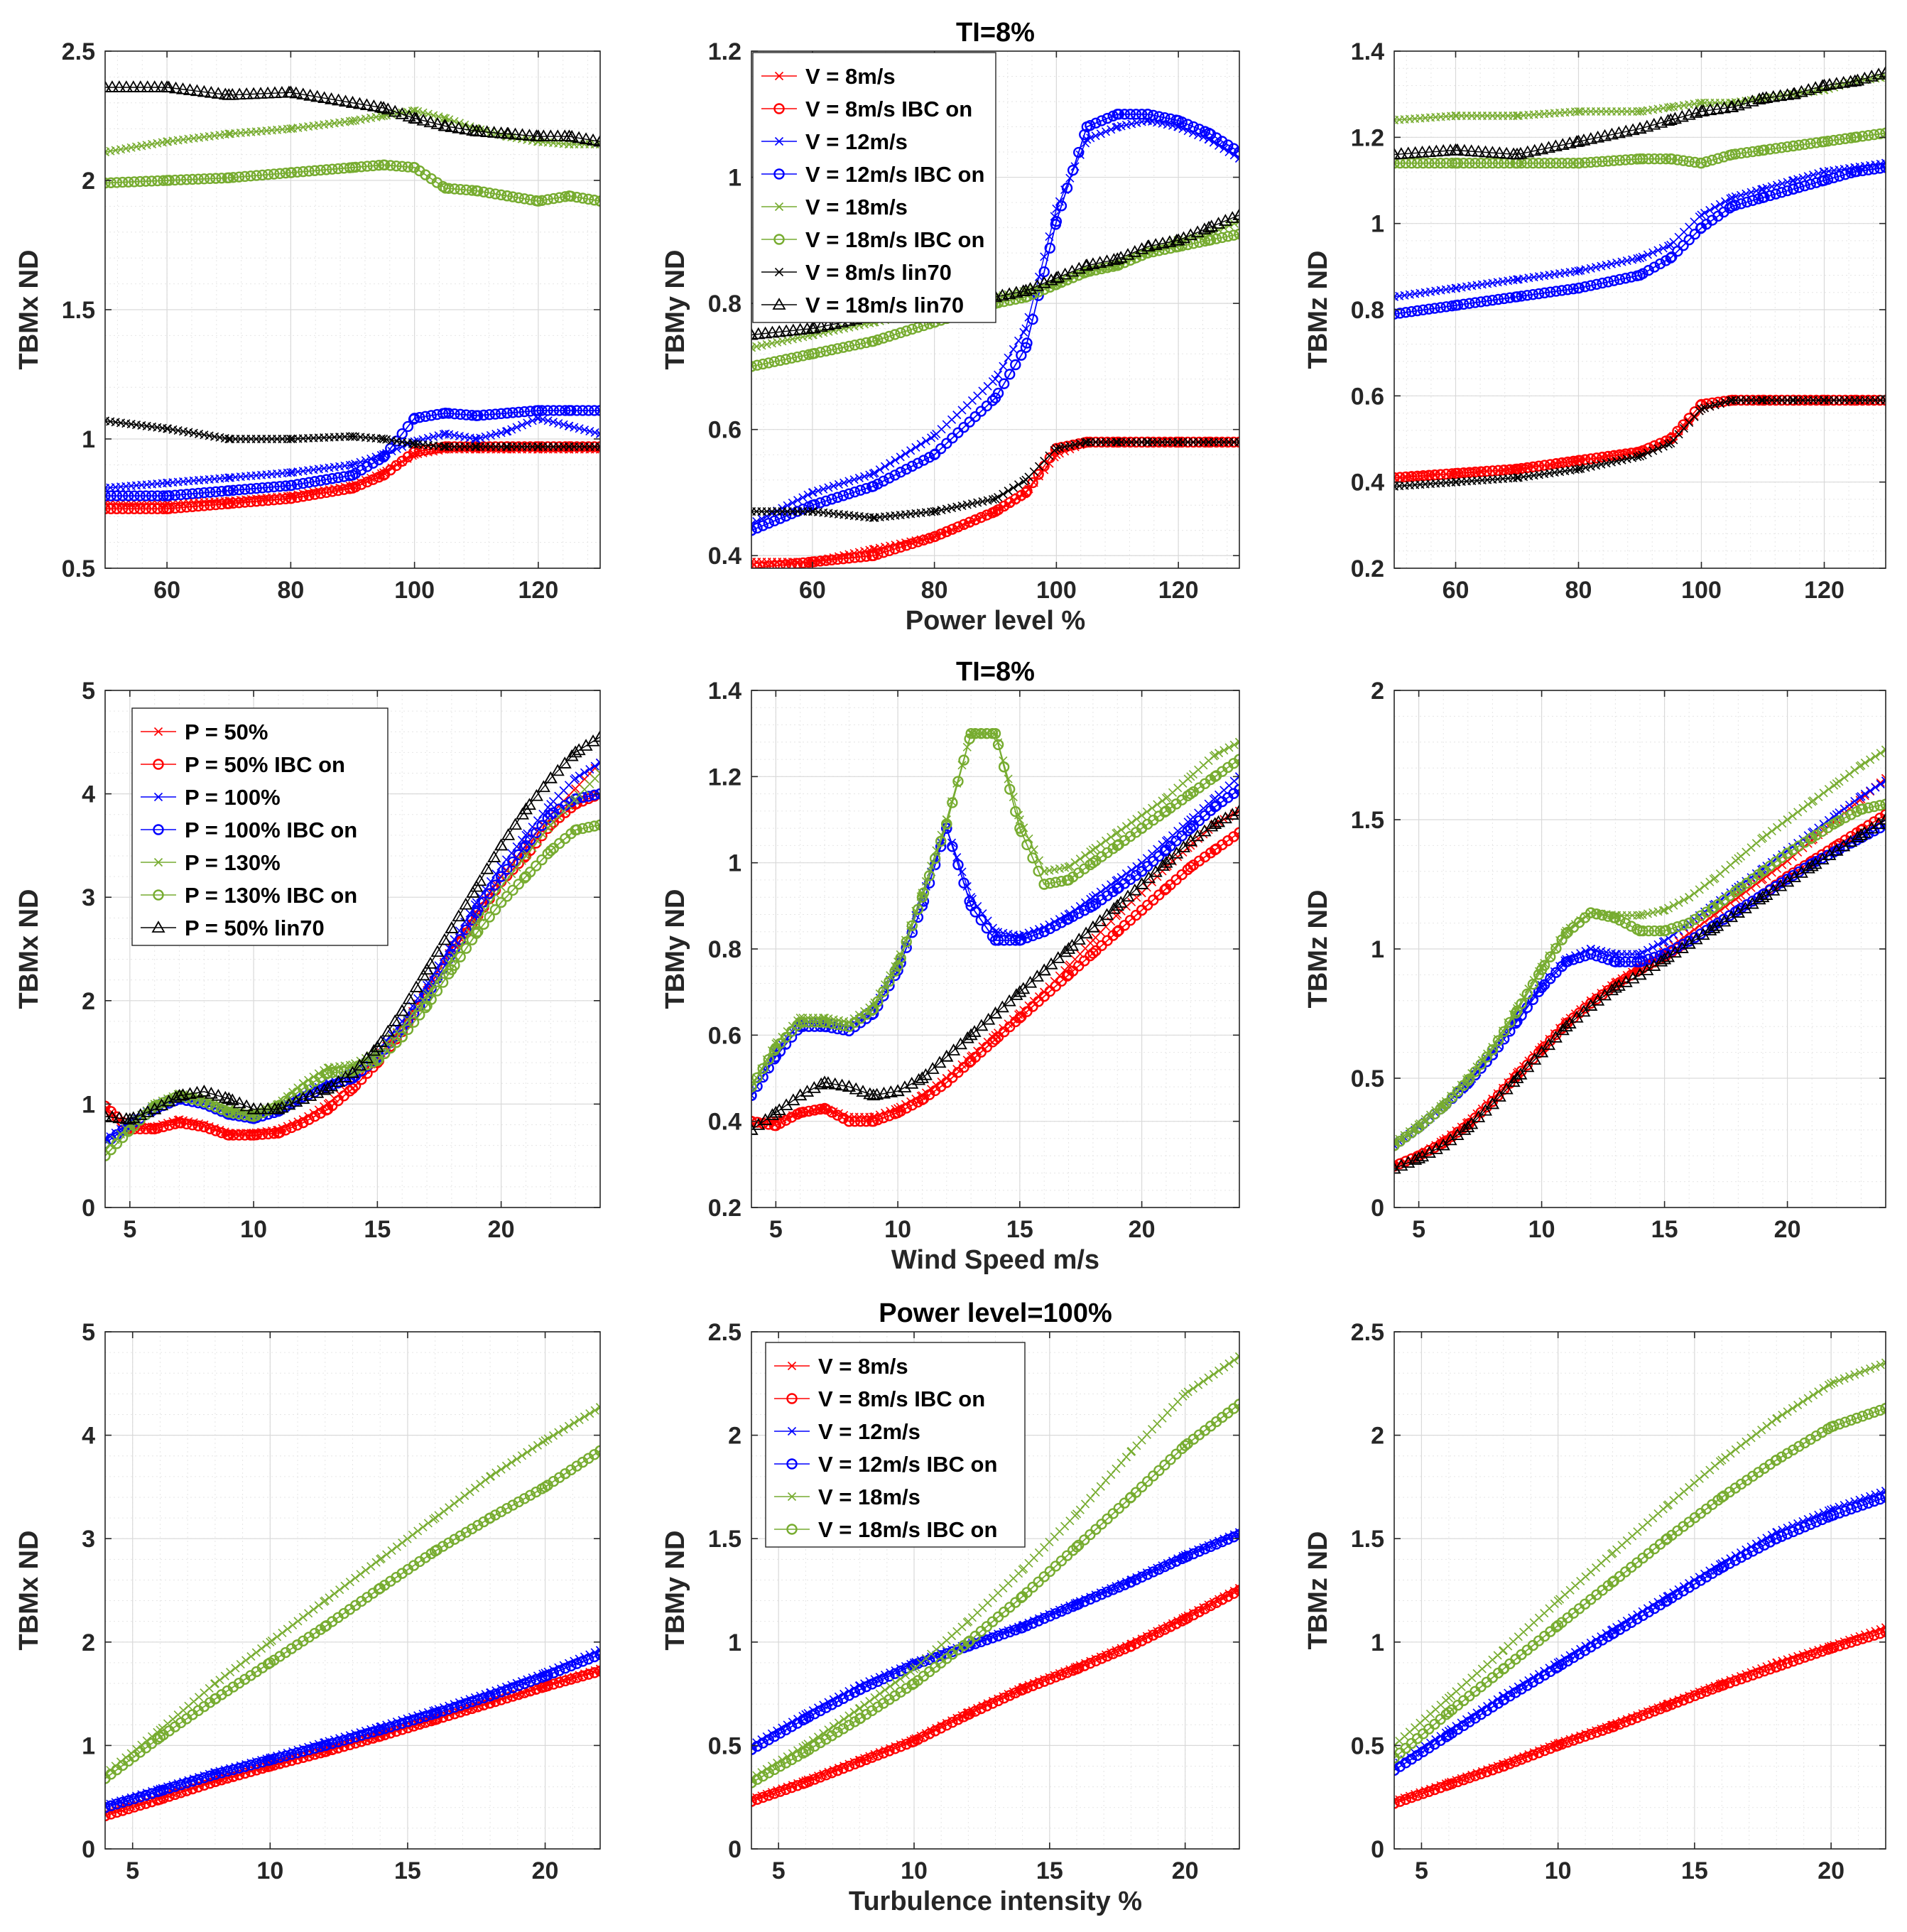  I want to click on y-tick-label: 3, so click(88, 898).